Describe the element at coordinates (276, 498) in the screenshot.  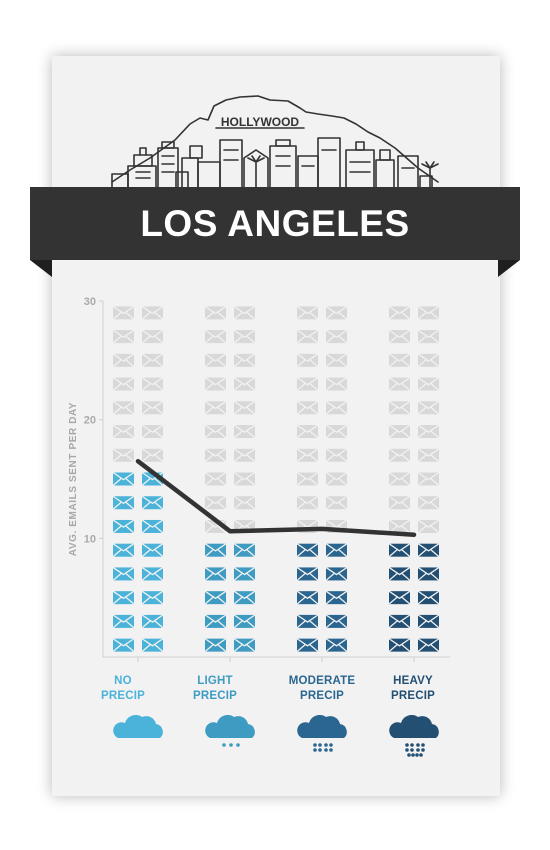
I see `average-line` at that location.